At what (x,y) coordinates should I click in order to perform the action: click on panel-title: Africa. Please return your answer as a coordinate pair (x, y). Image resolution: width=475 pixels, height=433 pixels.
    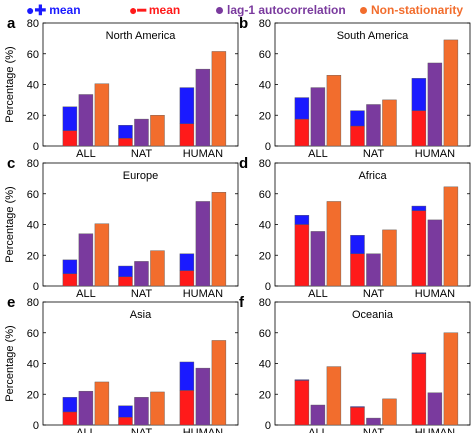
    Looking at the image, I should click on (372, 176).